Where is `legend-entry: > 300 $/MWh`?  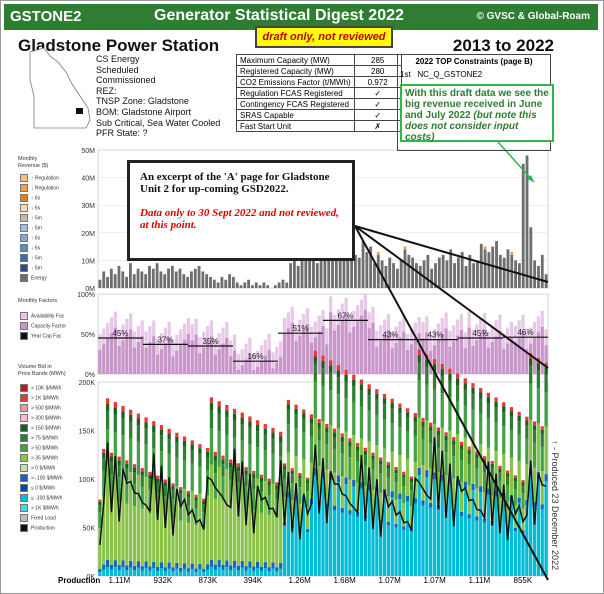 legend-entry: > 300 $/MWh is located at coordinates (40, 418).